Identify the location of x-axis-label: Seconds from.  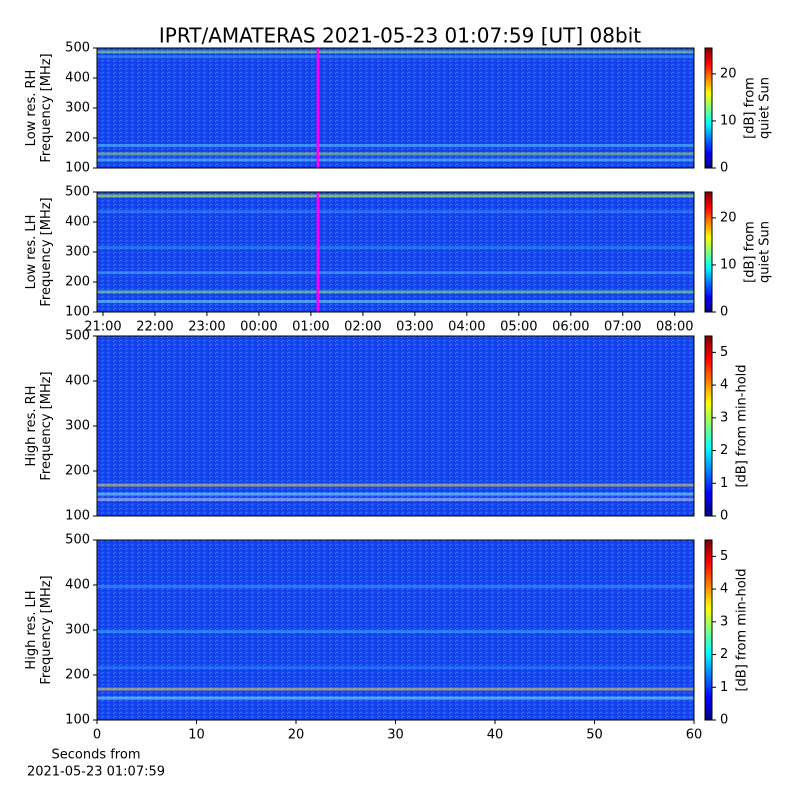
(95, 755).